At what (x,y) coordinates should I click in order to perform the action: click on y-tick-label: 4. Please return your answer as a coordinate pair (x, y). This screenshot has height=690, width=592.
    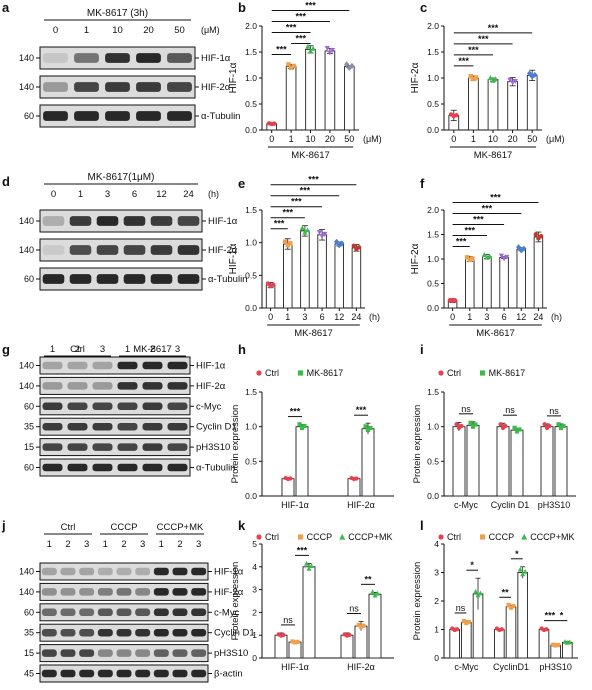
    Looking at the image, I should click on (436, 544).